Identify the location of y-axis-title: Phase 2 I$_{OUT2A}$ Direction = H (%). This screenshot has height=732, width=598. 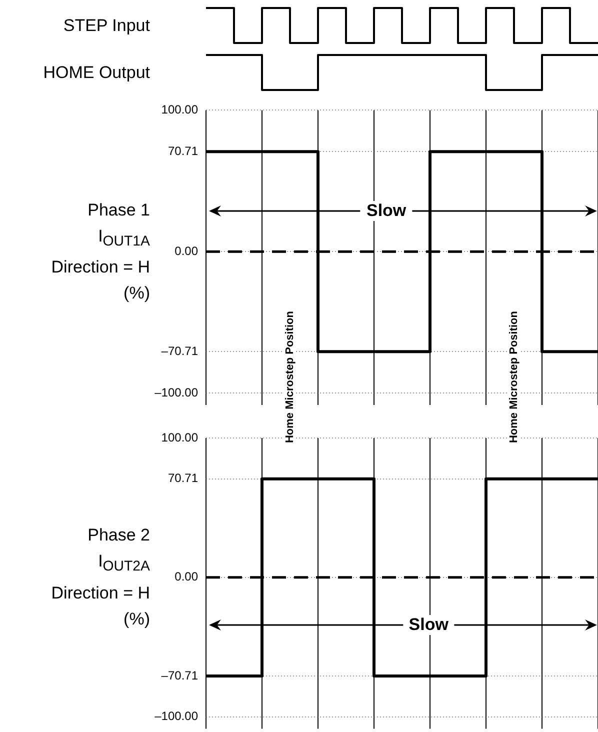
(100, 577).